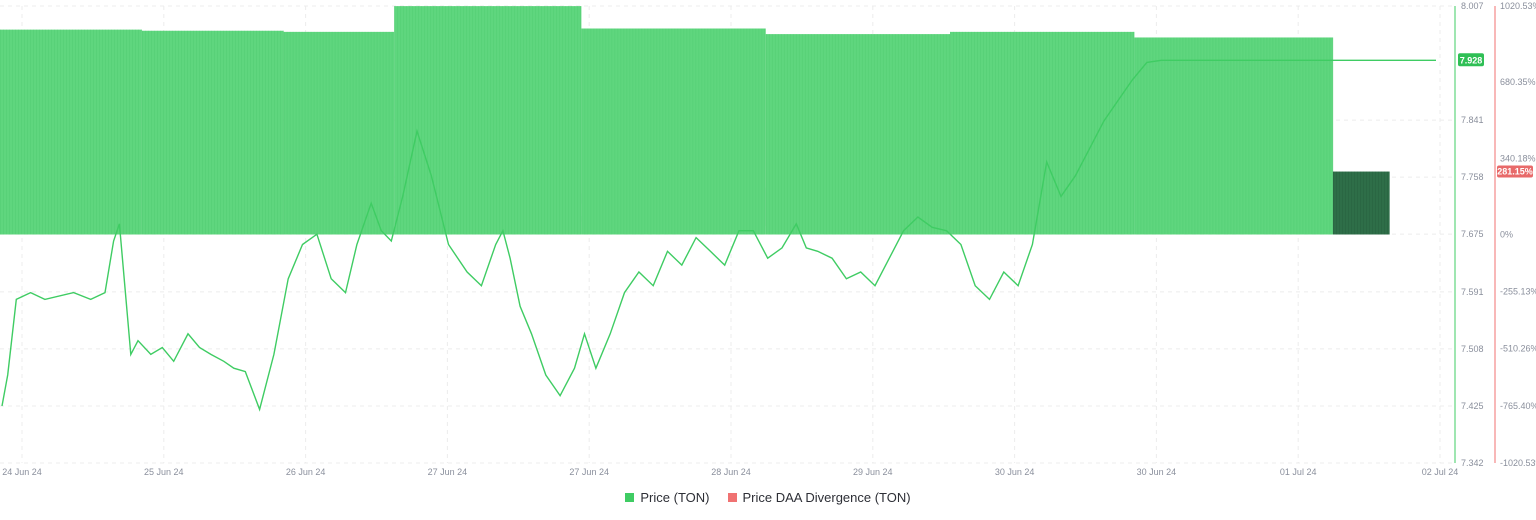 The width and height of the screenshot is (1536, 520). I want to click on x-tick-label: 25 Jun 24, so click(164, 472).